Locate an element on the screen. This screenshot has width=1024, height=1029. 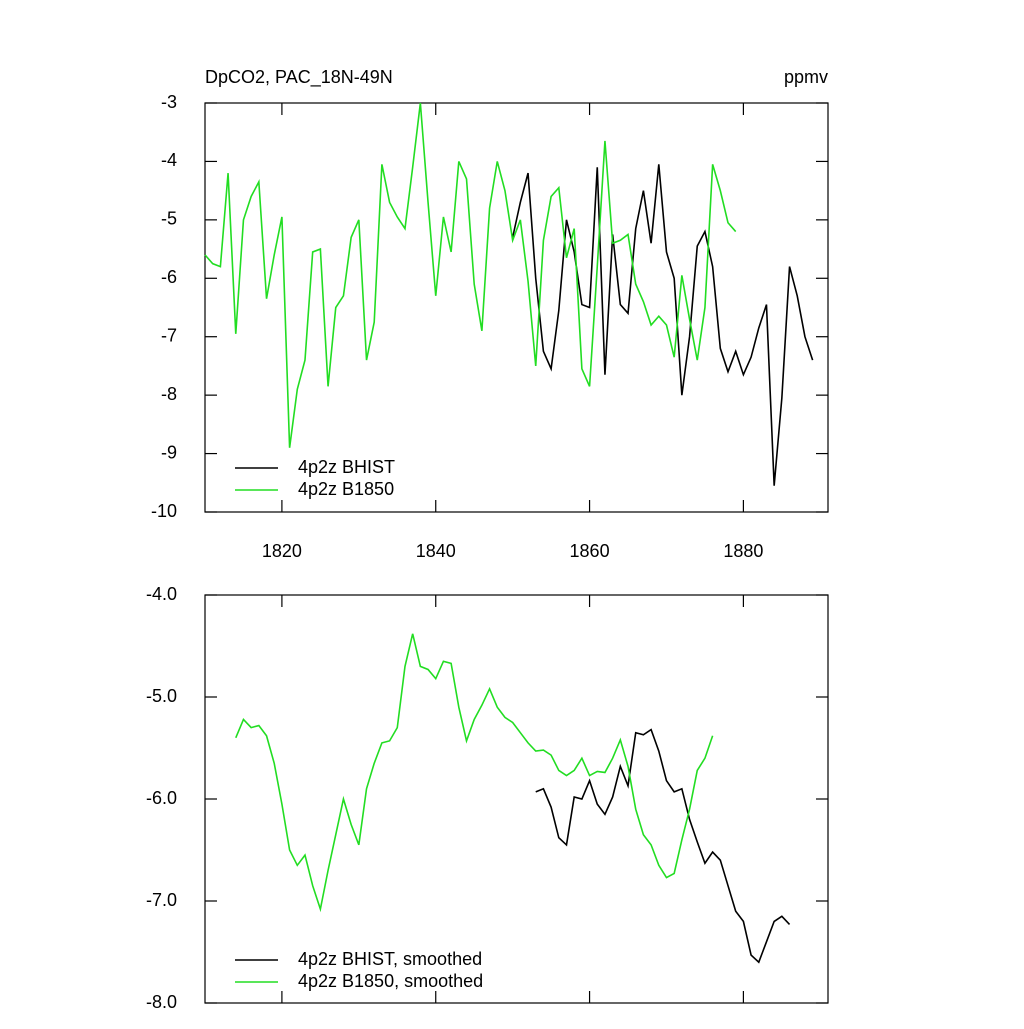
y-tick-label: -6 is located at coordinates (169, 277).